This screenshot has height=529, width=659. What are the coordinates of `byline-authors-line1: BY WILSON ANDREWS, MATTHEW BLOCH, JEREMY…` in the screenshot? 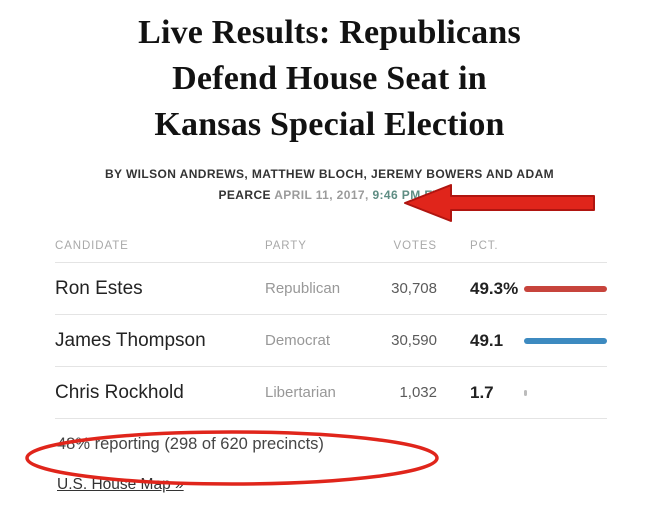 It's located at (329, 174).